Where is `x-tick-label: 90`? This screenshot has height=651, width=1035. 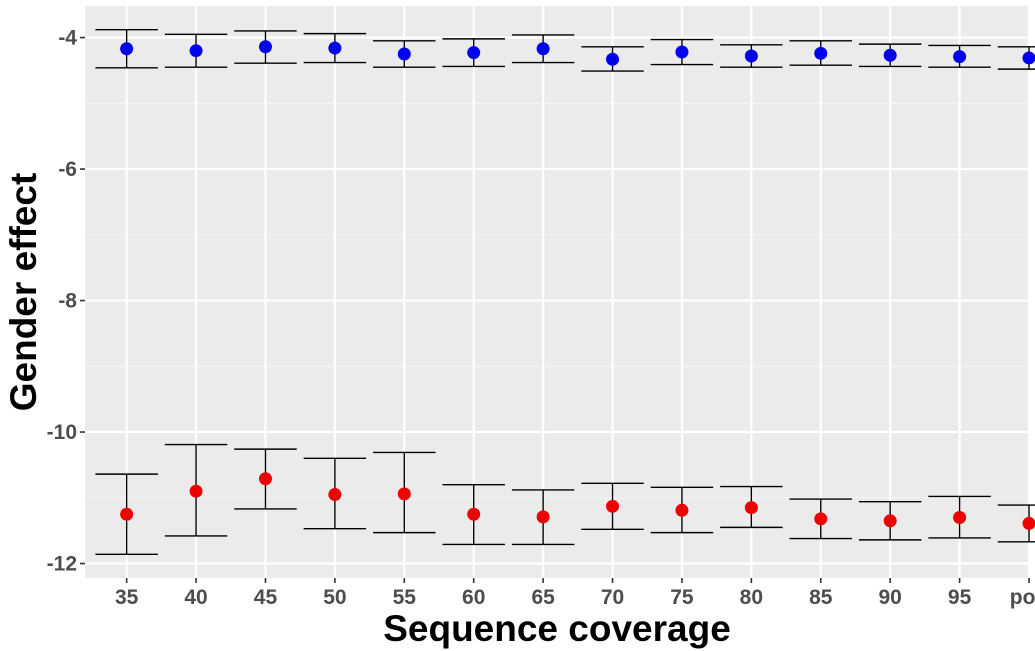
x-tick-label: 90 is located at coordinates (889, 597).